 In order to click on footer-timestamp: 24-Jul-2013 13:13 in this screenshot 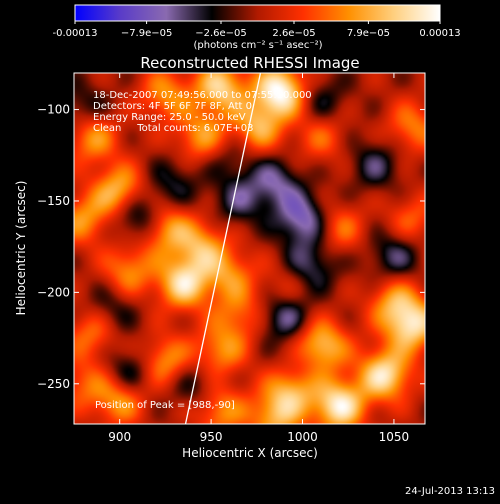, I will do `click(450, 491)`.